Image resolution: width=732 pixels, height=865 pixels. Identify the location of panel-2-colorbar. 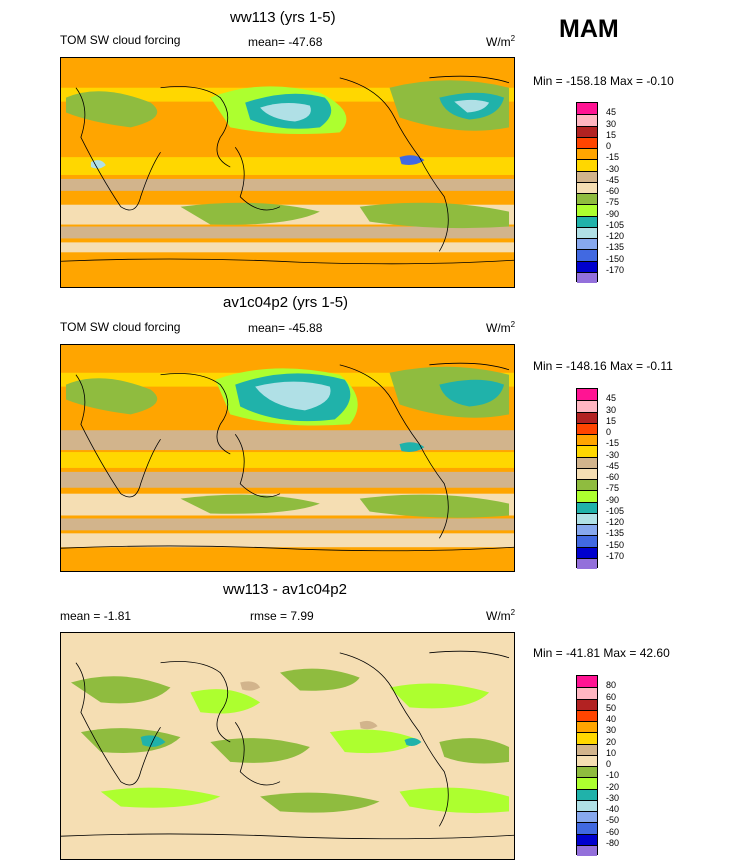
(587, 478).